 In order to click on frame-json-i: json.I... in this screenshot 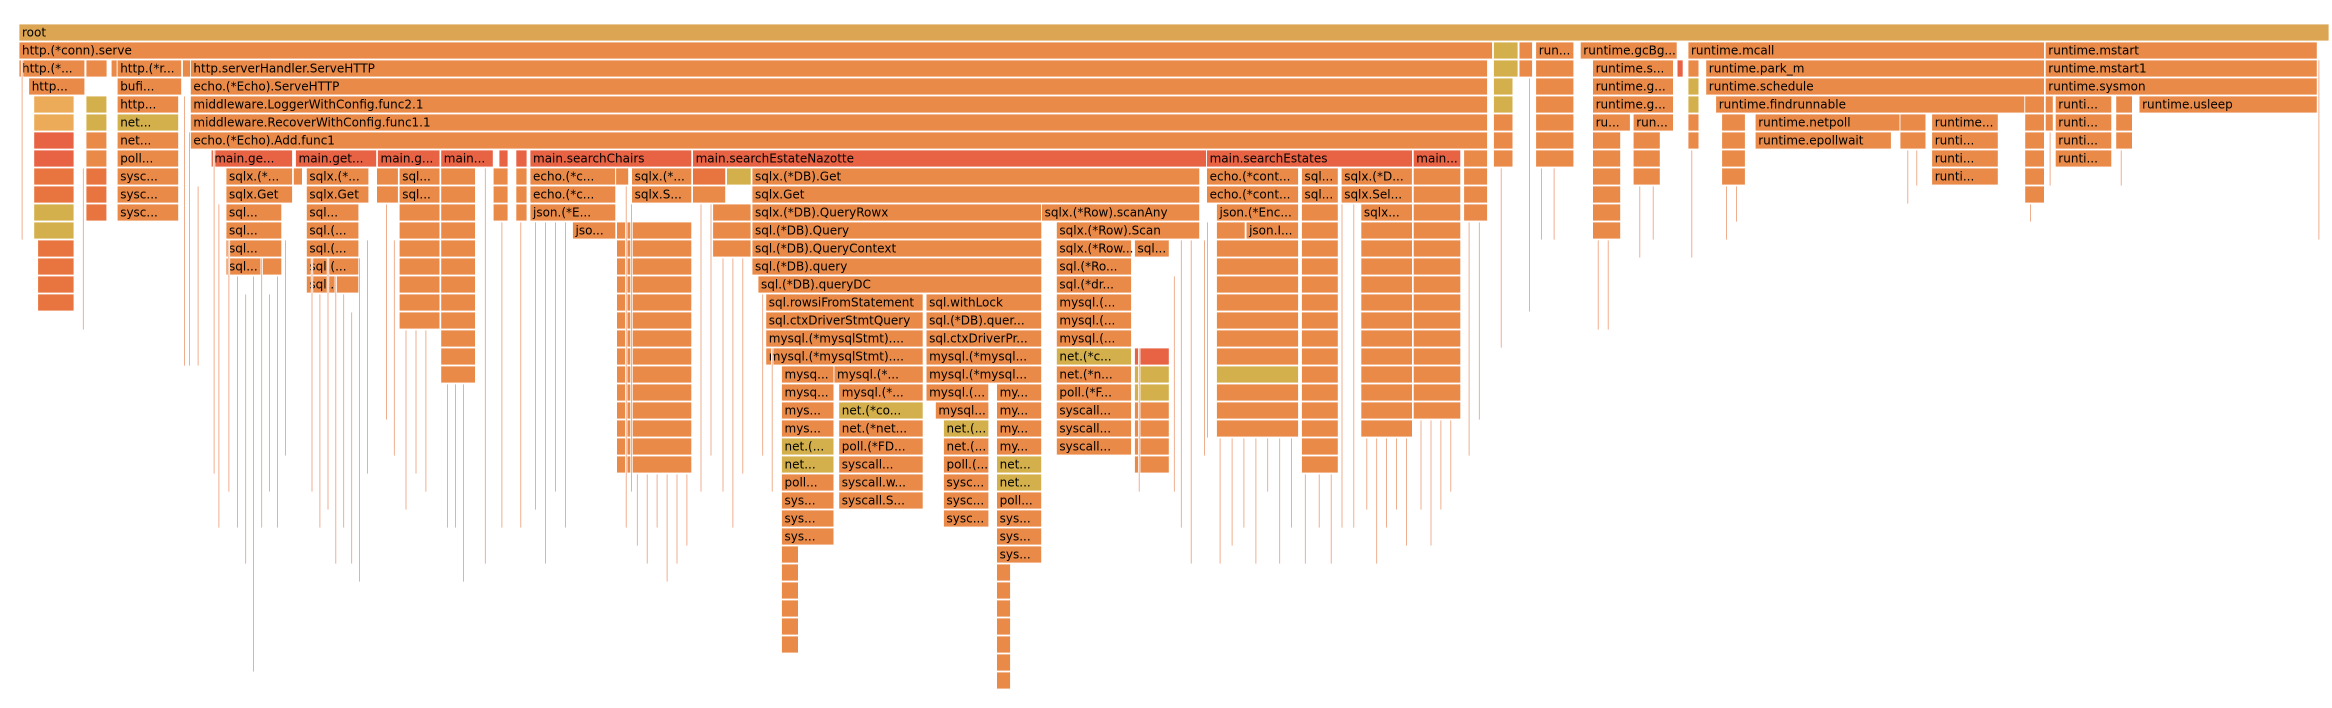, I will do `click(1272, 230)`.